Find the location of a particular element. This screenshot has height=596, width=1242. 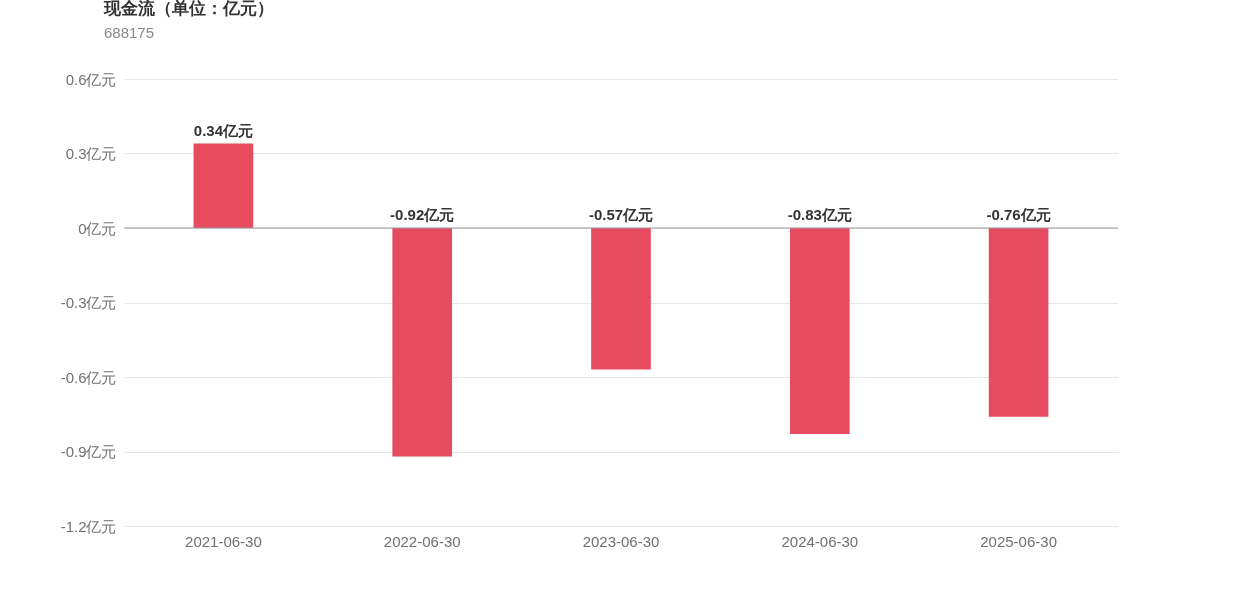

chart-subtitle: 688175 is located at coordinates (129, 32).